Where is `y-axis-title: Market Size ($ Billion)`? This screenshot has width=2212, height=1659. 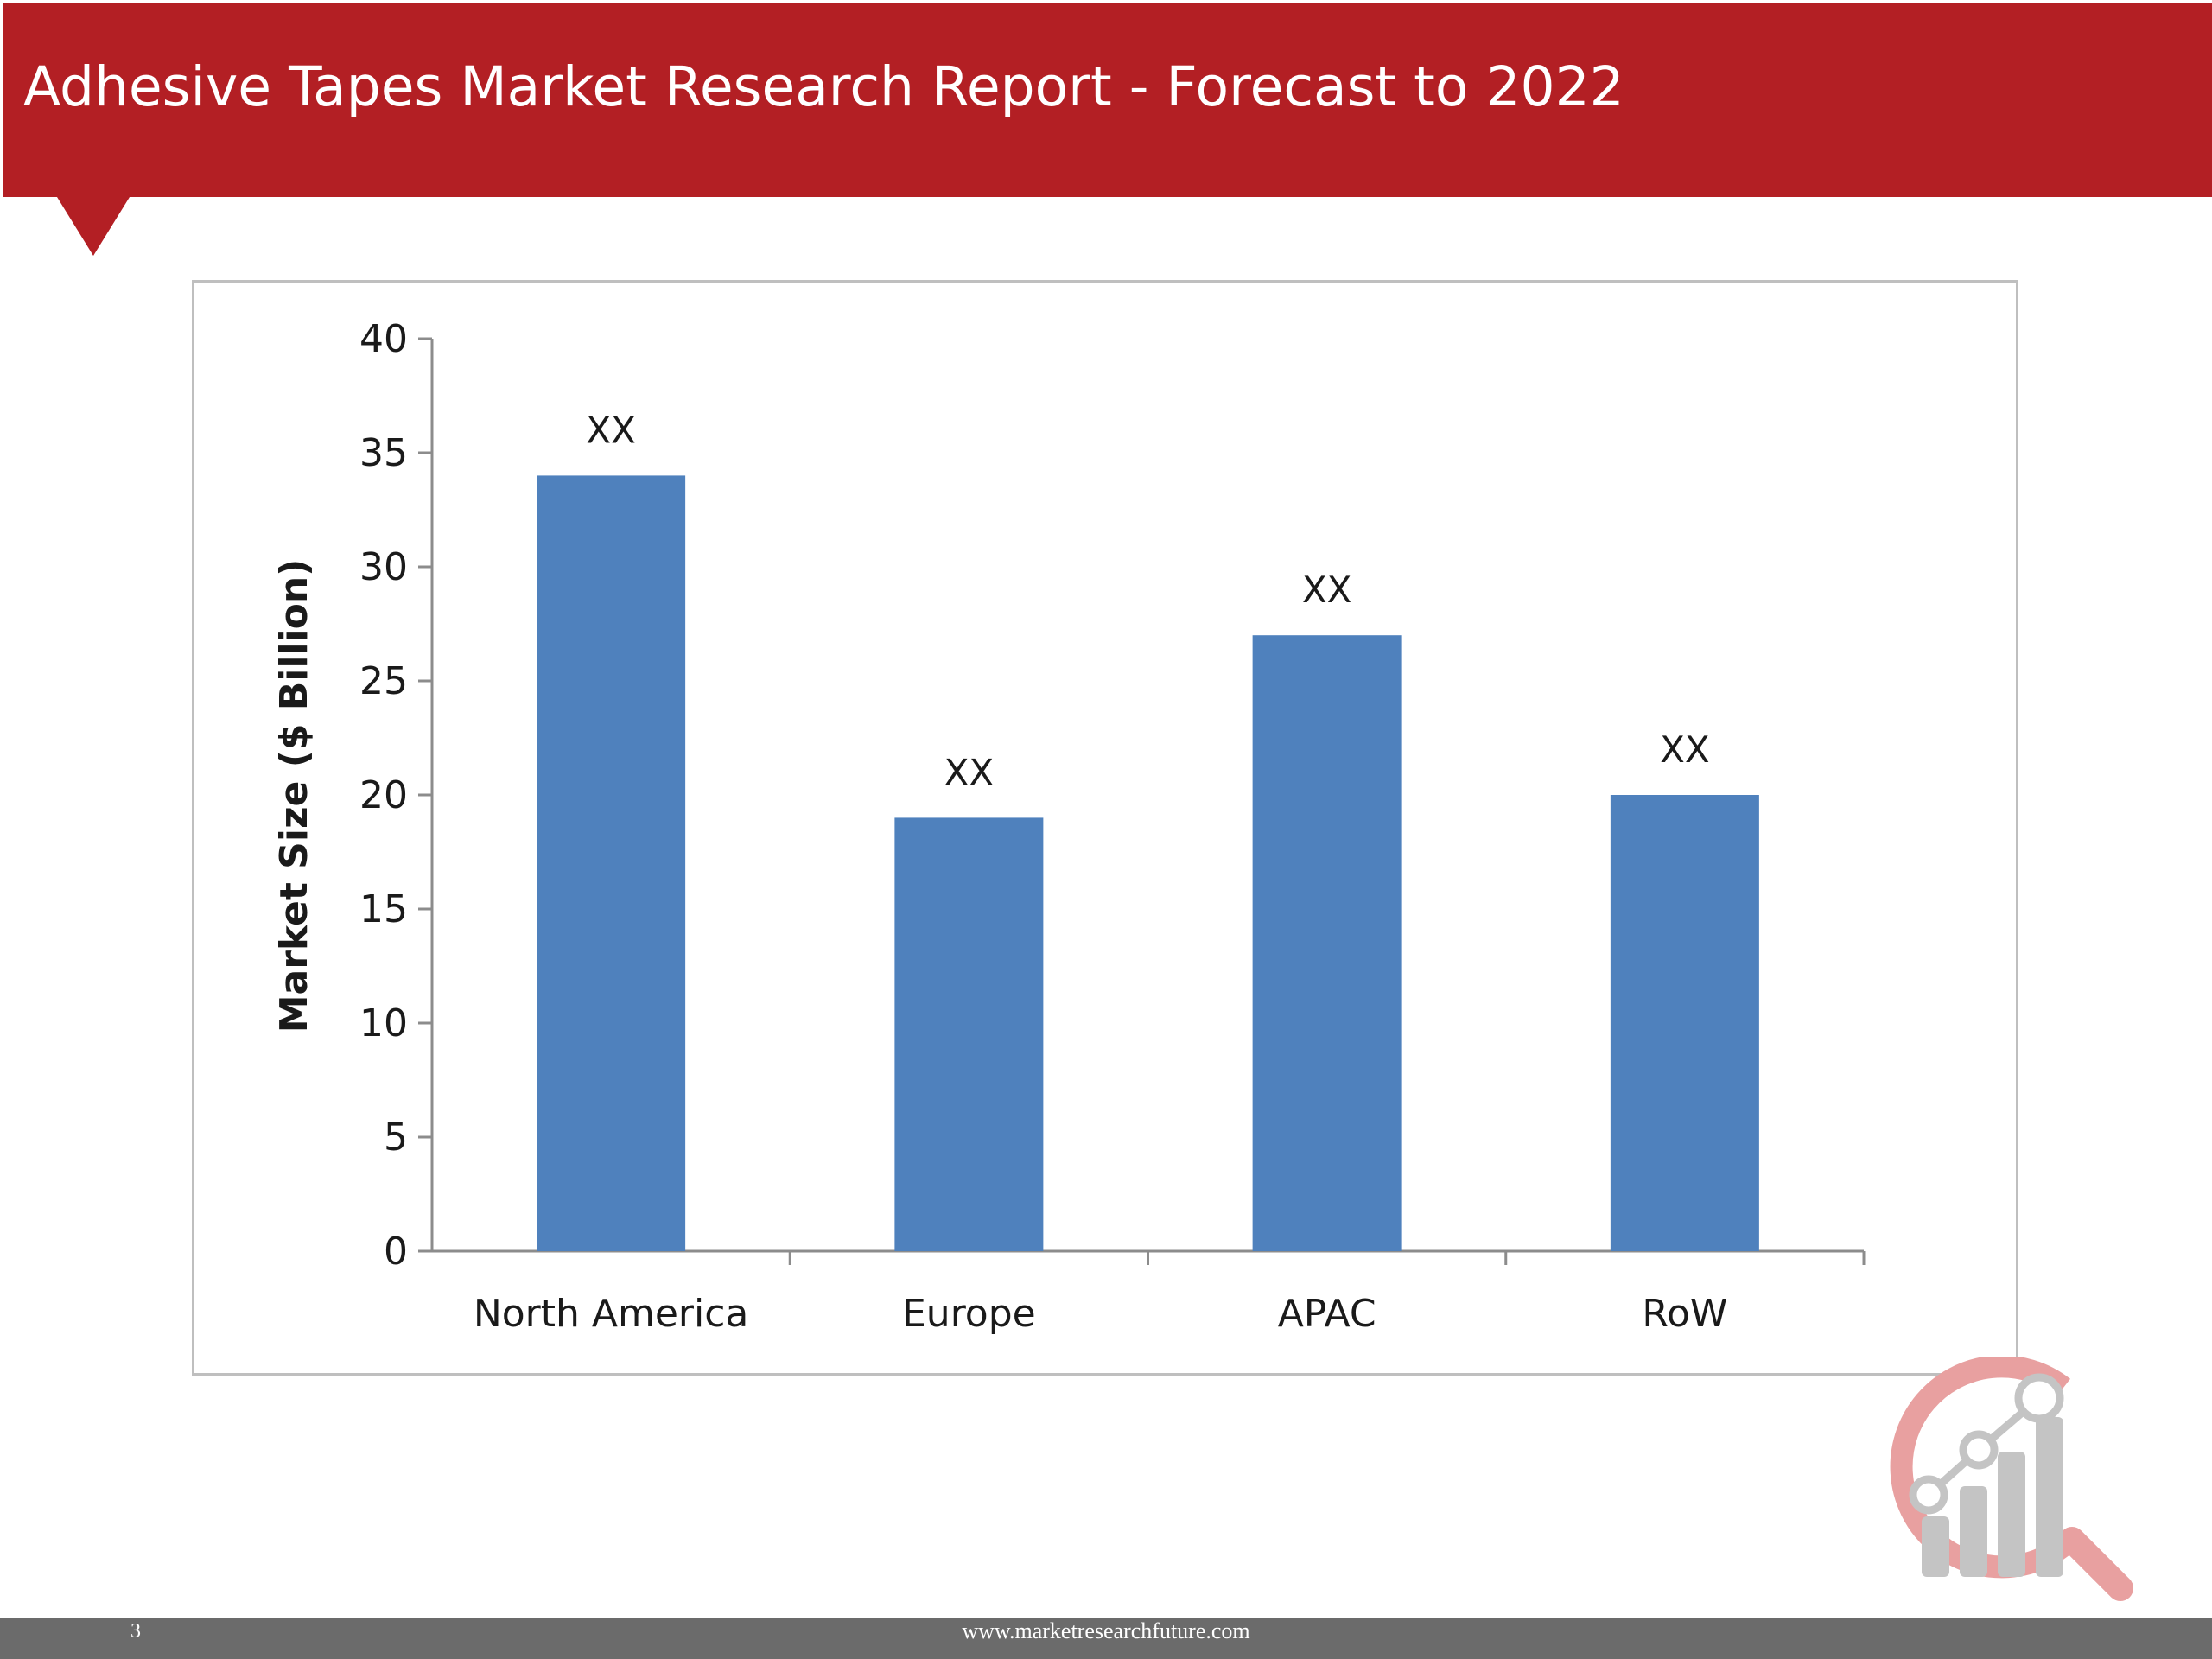
y-axis-title: Market Size ($ Billion) is located at coordinates (294, 796).